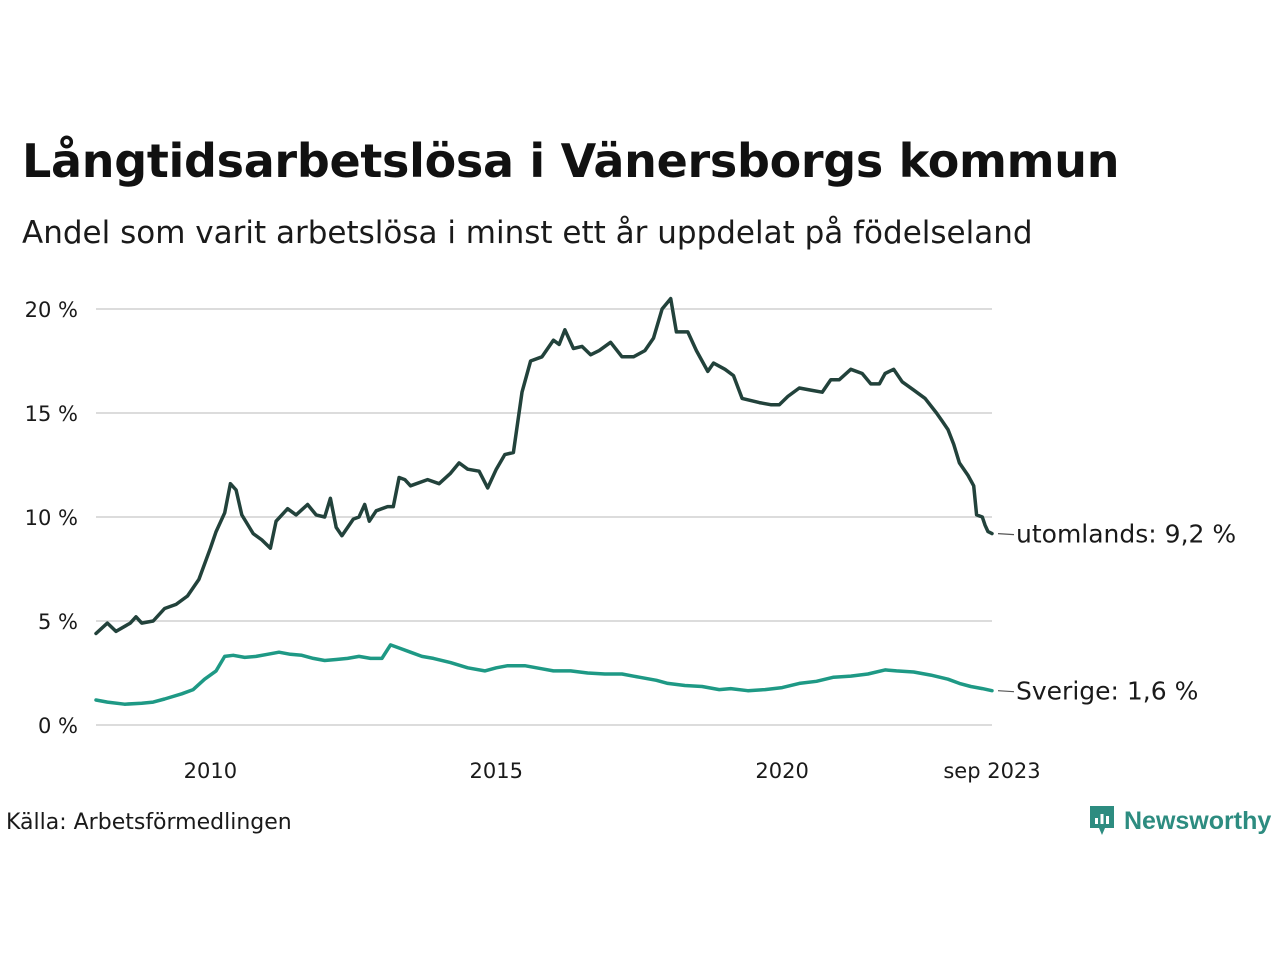  Describe the element at coordinates (51, 414) in the screenshot. I see `y-tick-label: 15 %` at that location.